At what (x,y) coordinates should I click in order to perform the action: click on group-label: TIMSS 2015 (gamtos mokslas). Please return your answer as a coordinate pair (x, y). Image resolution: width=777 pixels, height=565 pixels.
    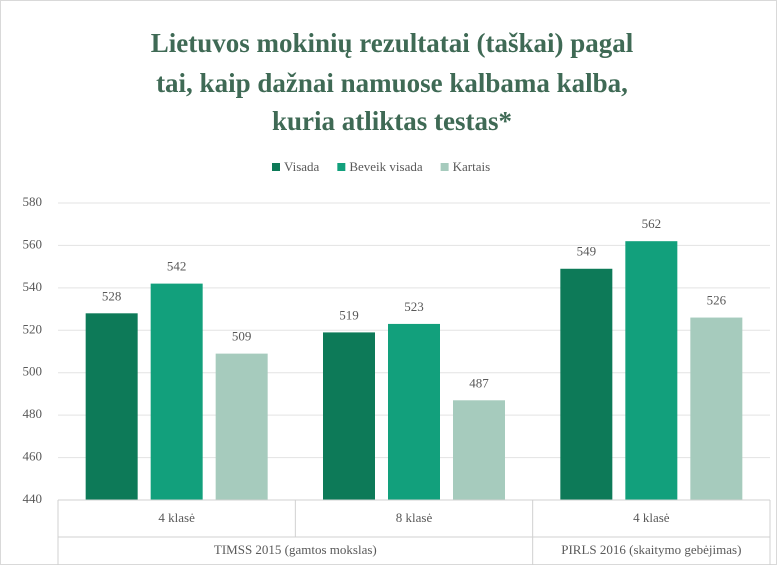
    Looking at the image, I should click on (295, 549).